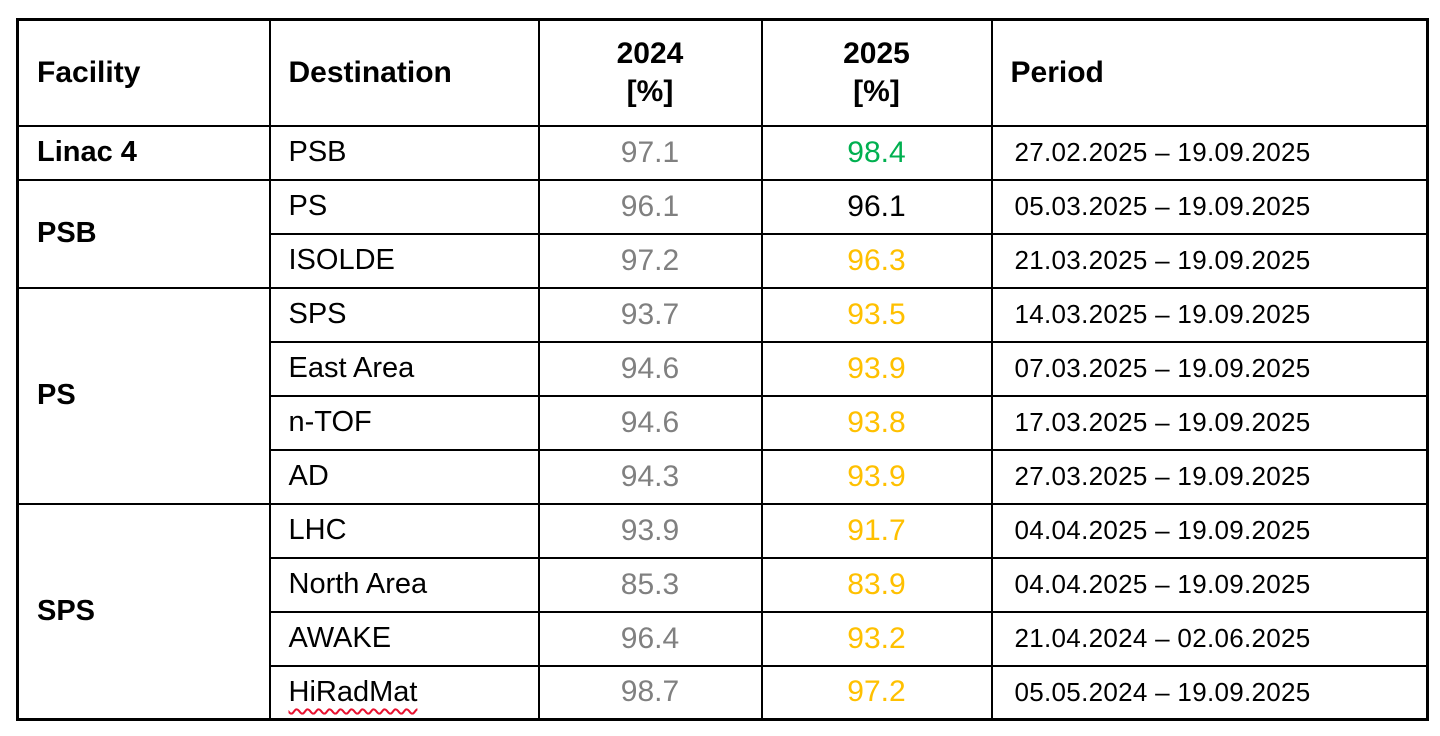 The width and height of the screenshot is (1440, 736). What do you see at coordinates (876, 206) in the screenshot?
I see `value-2025-cell: 96.1` at bounding box center [876, 206].